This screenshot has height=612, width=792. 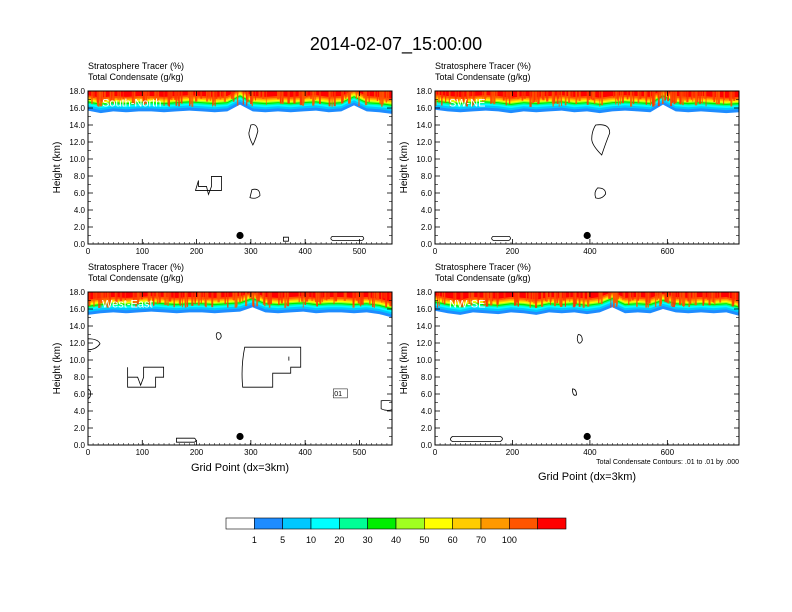 I want to click on y-tick-label: 10.0, so click(x=424, y=360).